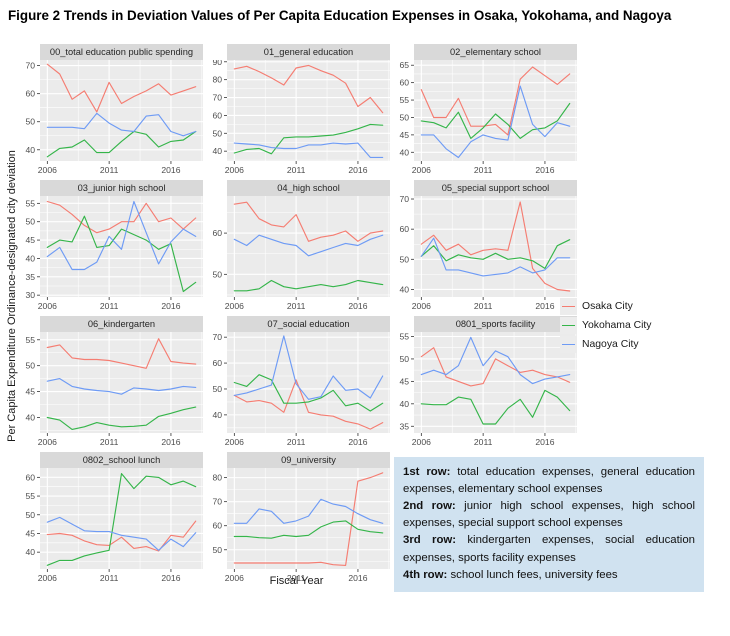 Image resolution: width=730 pixels, height=636 pixels. What do you see at coordinates (617, 325) in the screenshot?
I see `legend-label: Yokohama City` at bounding box center [617, 325].